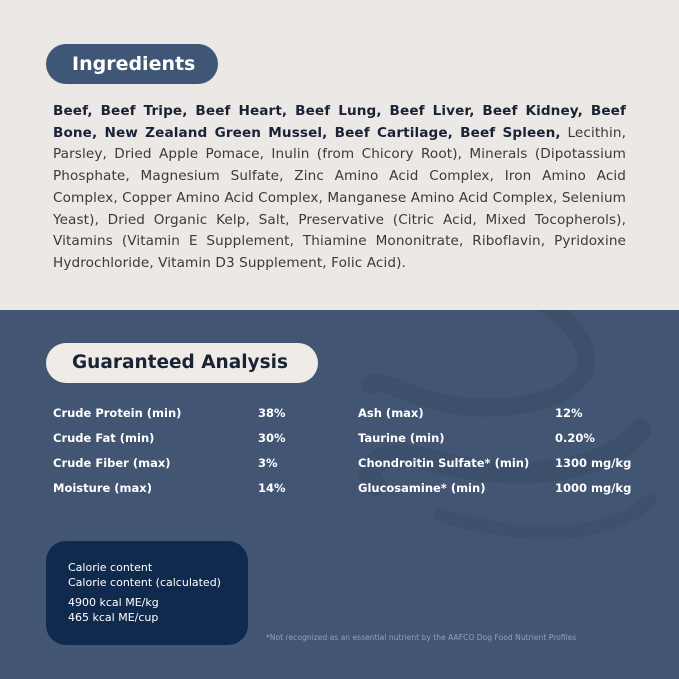  Describe the element at coordinates (113, 602) in the screenshot. I see `calorie-per-kg: 4900 kcal ME/kg` at that location.